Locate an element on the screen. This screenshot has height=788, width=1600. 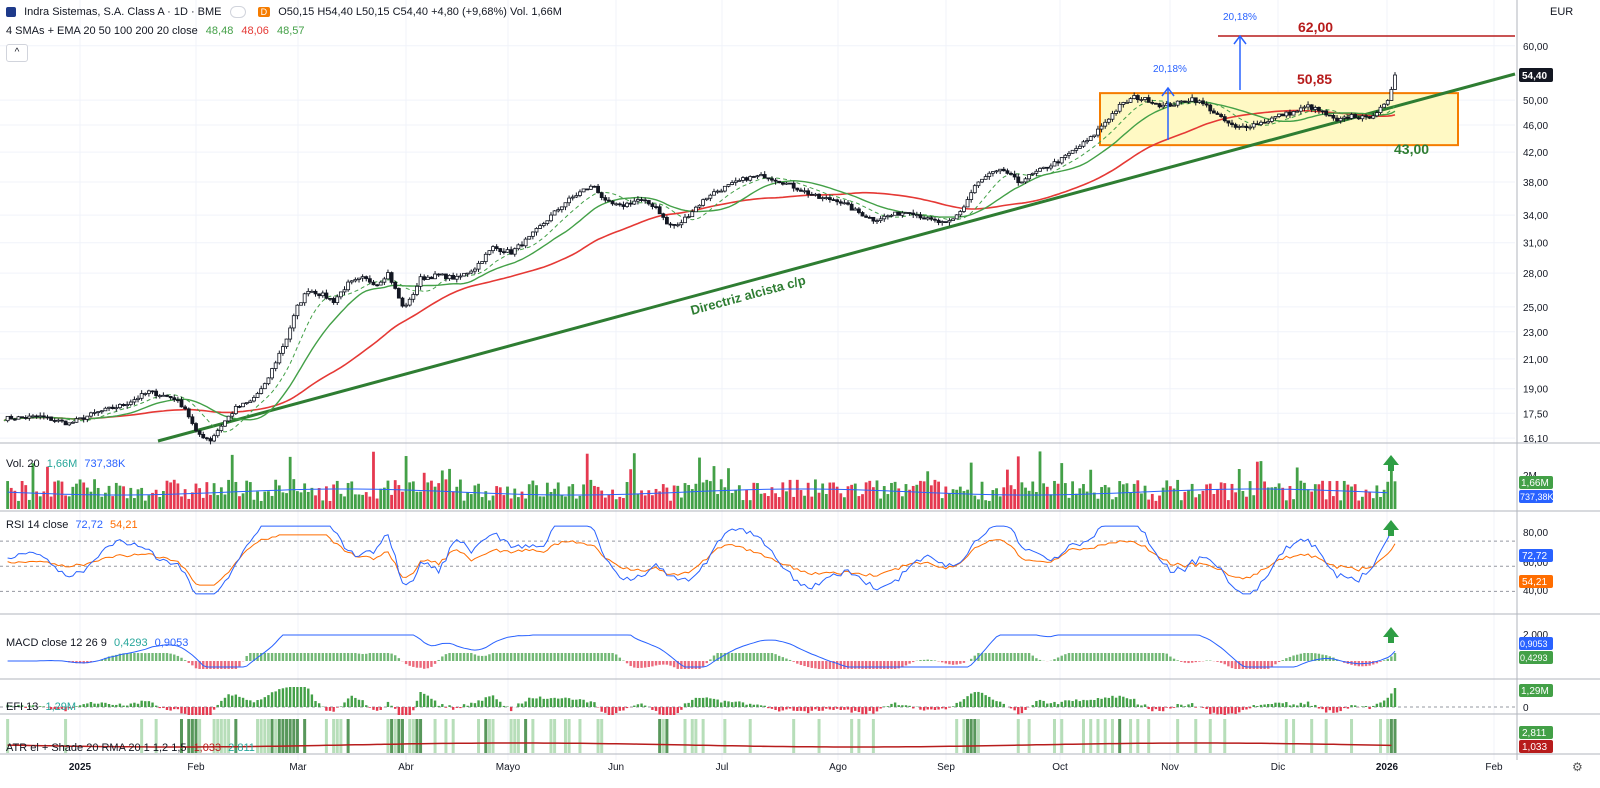
collapse-legend-button: ^ is located at coordinates (17, 53).